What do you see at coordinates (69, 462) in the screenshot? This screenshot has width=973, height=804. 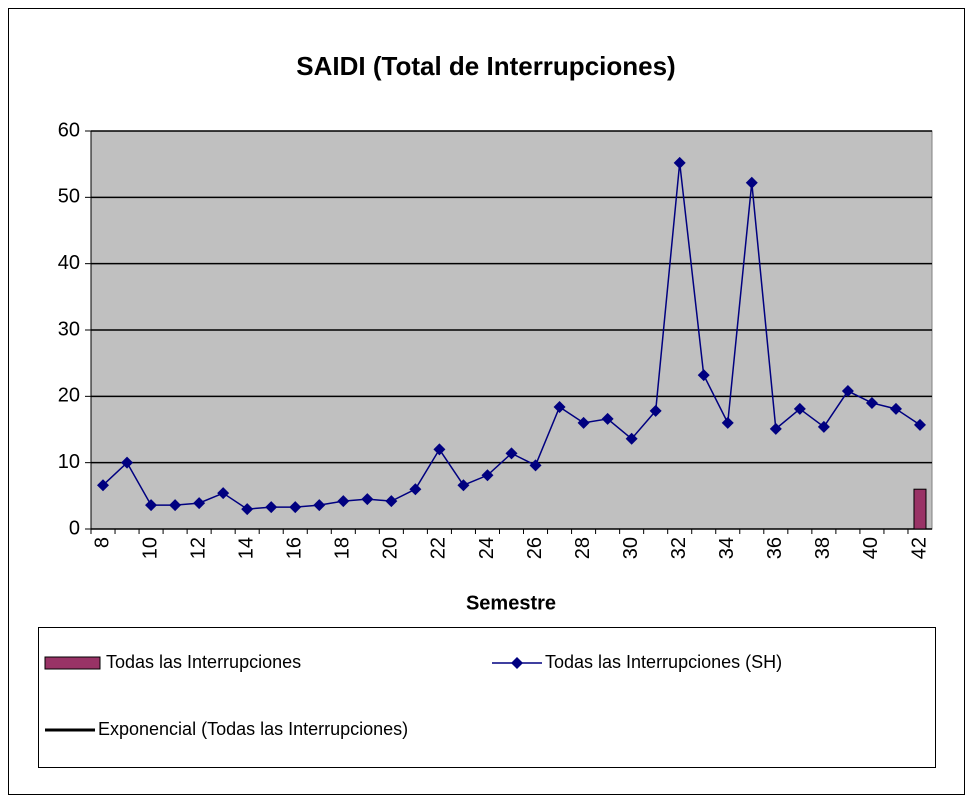 I see `y-tick-label: 10` at bounding box center [69, 462].